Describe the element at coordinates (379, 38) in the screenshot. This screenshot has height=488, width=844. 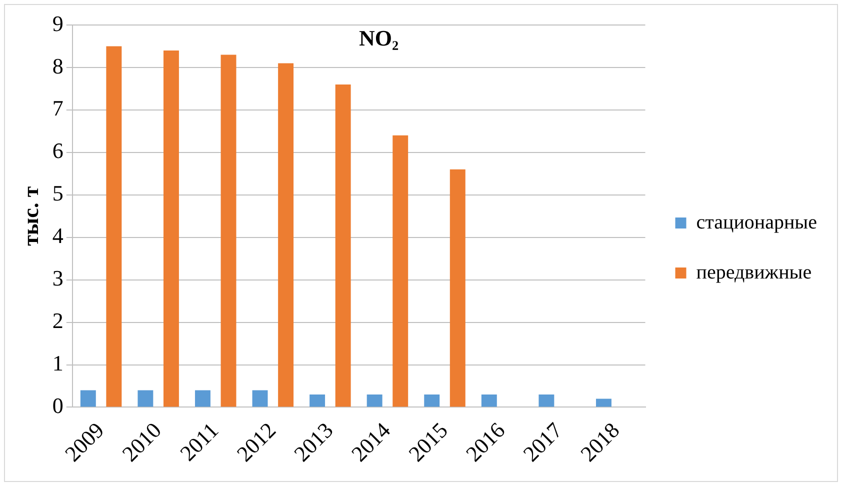
I see `chart-title: NO₂` at that location.